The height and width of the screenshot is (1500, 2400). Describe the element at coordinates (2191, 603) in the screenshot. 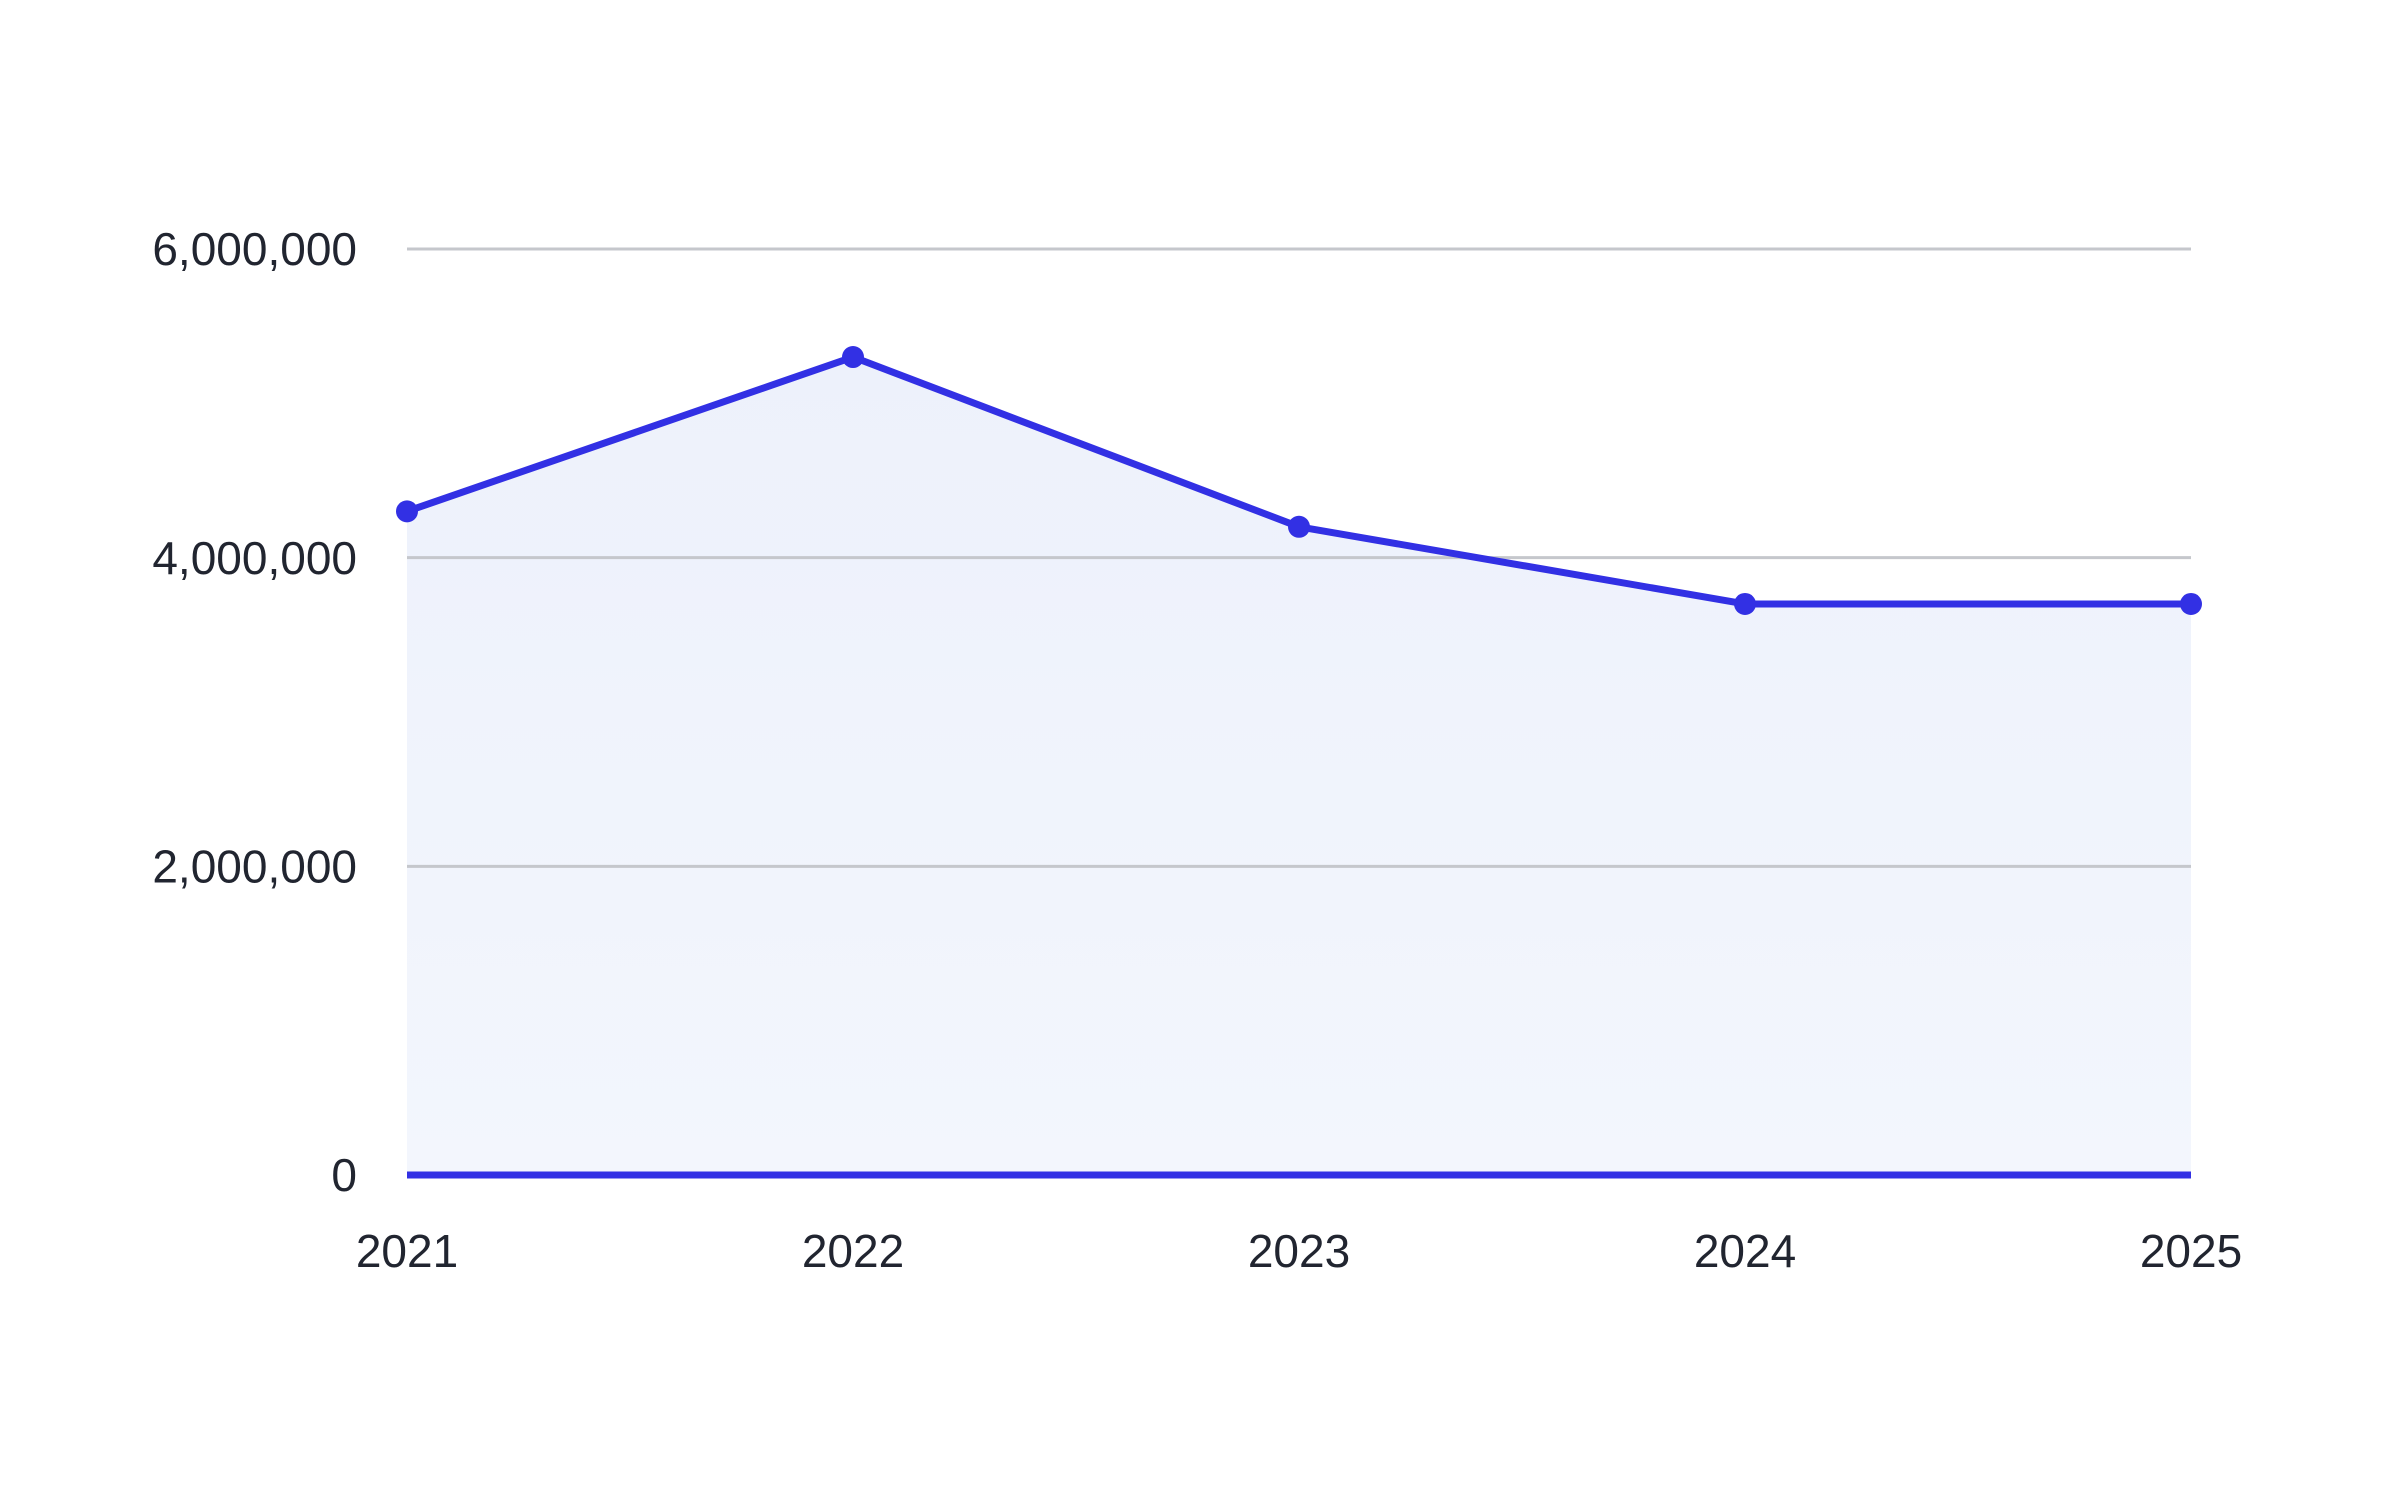

I see `data-point-2025` at that location.